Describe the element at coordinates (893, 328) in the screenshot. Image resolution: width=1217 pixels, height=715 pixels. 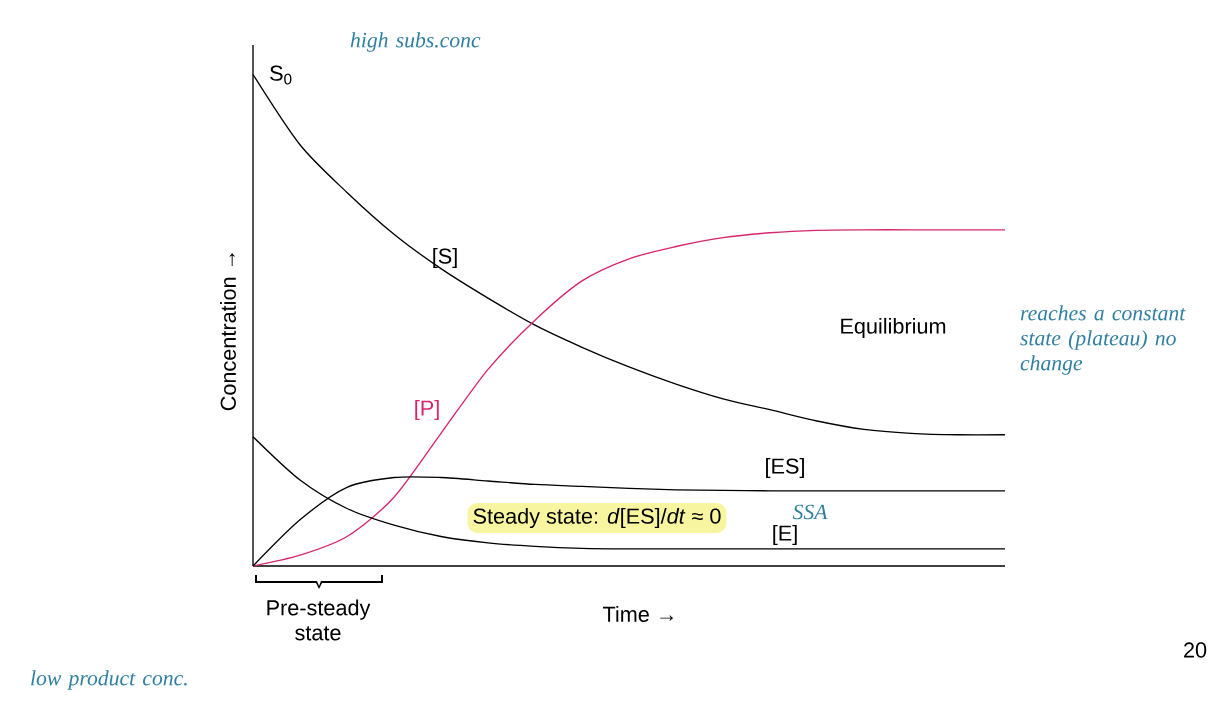
I see `annotation: Equilibrium` at that location.